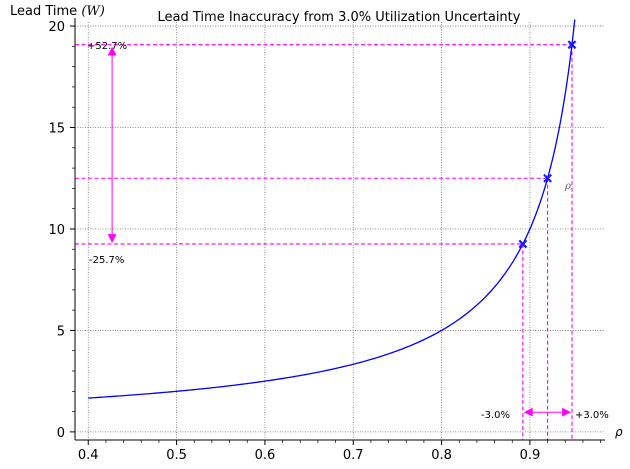  What do you see at coordinates (56, 129) in the screenshot?
I see `y-tick-label: 15` at bounding box center [56, 129].